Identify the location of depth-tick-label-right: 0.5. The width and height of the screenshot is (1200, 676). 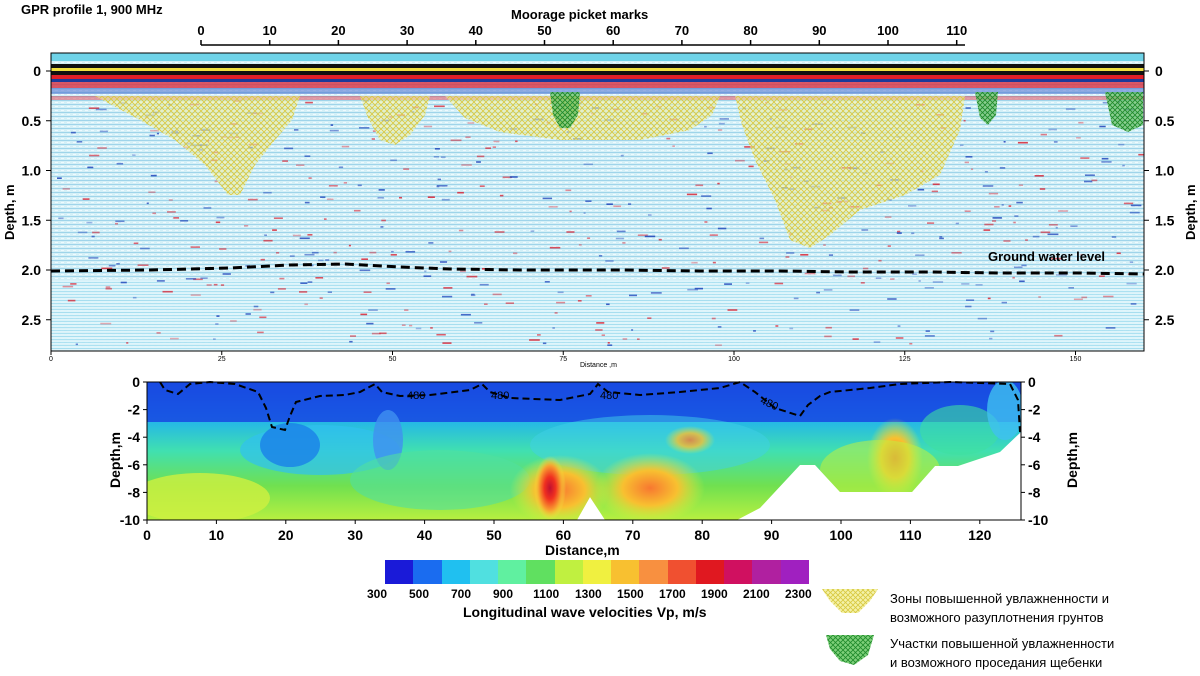
(1165, 121).